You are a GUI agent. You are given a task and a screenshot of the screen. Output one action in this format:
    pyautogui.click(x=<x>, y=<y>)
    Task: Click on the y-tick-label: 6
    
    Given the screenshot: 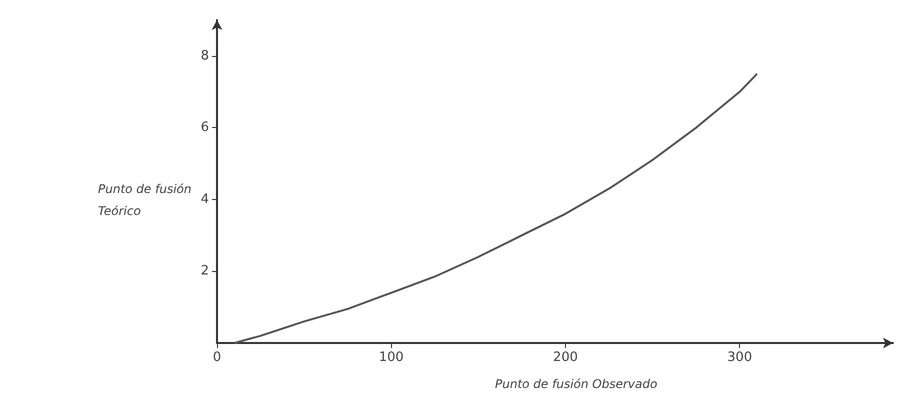 What is the action you would take?
    pyautogui.click(x=204, y=128)
    